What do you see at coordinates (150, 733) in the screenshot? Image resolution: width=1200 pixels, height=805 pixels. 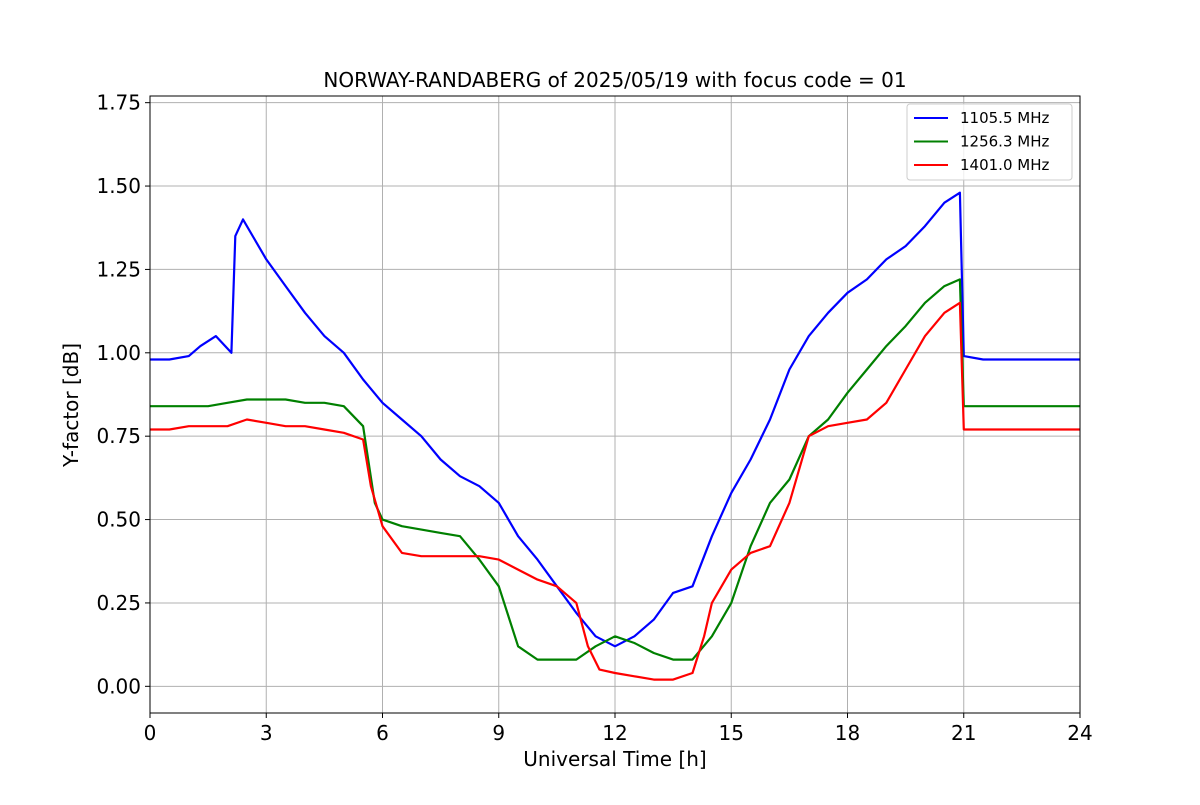 I see `x-tick-label: 0` at bounding box center [150, 733].